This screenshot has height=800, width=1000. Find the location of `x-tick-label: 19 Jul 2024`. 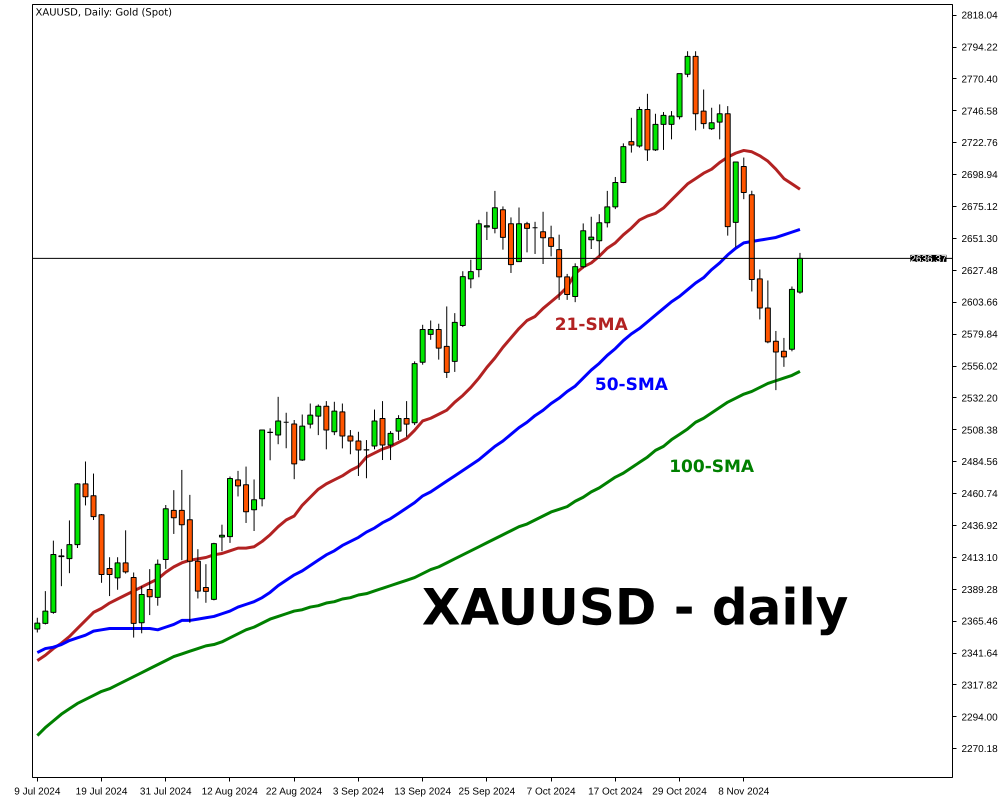

x-tick-label: 19 Jul 2024 is located at coordinates (102, 792).